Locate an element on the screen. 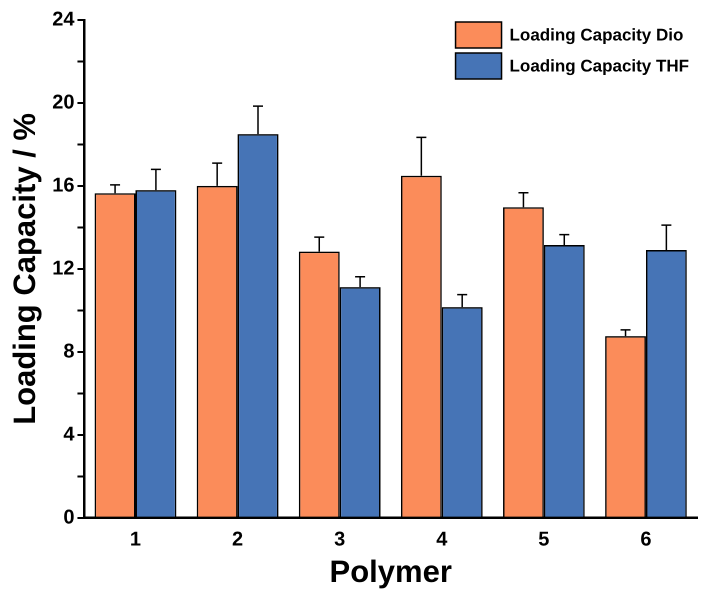  x-tick-label: 1 is located at coordinates (136, 539).